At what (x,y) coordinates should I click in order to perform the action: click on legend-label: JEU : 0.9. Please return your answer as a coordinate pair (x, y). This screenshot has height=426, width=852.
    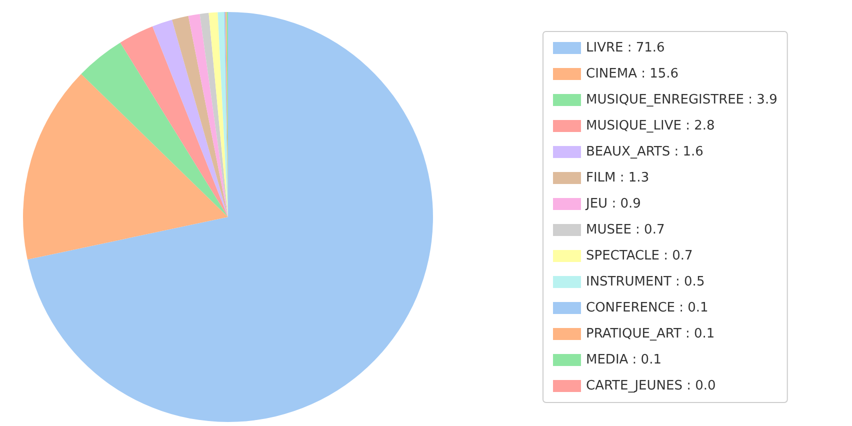
    Looking at the image, I should click on (613, 204).